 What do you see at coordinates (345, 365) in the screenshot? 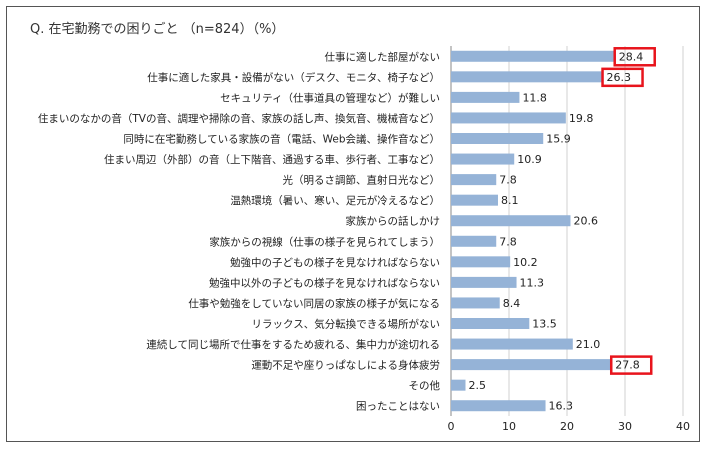
I see `category-label: 運動不足や座りっぱなしによる身体疲労` at bounding box center [345, 365].